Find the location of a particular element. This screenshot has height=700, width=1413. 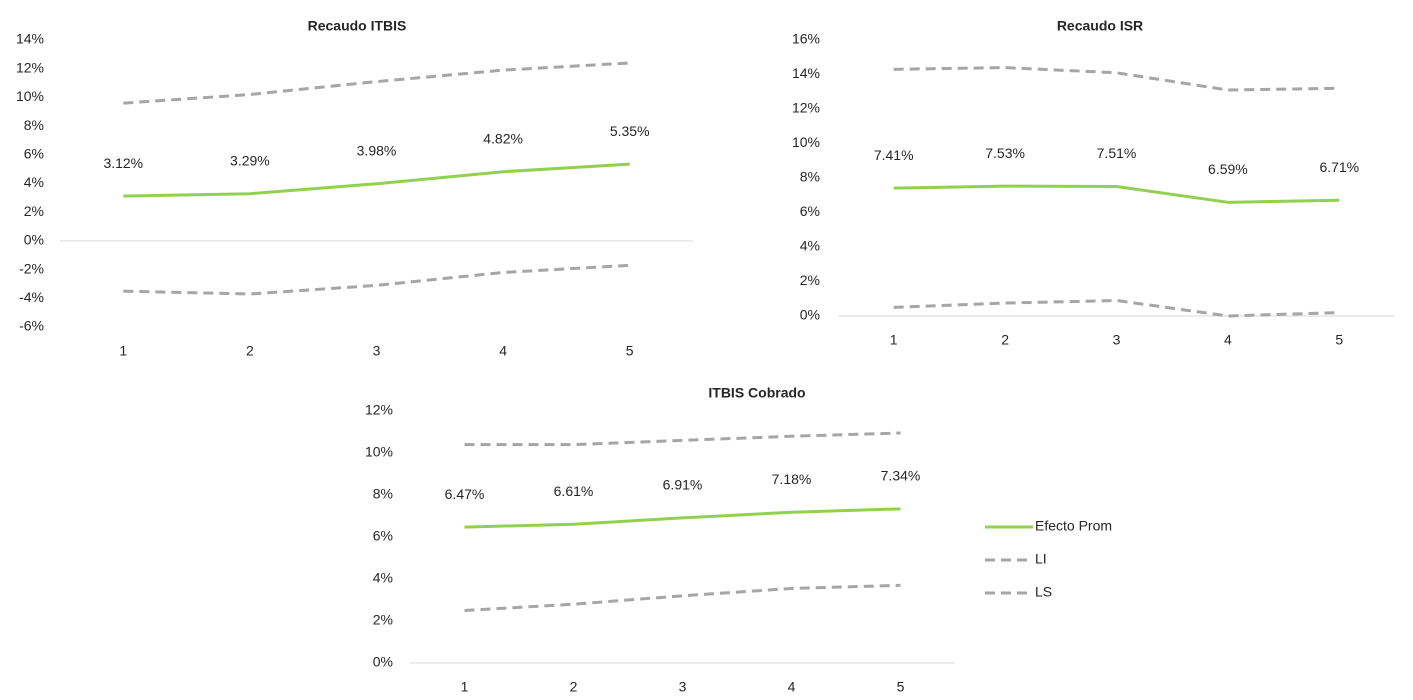

data-label: 7.53% is located at coordinates (1005, 153).